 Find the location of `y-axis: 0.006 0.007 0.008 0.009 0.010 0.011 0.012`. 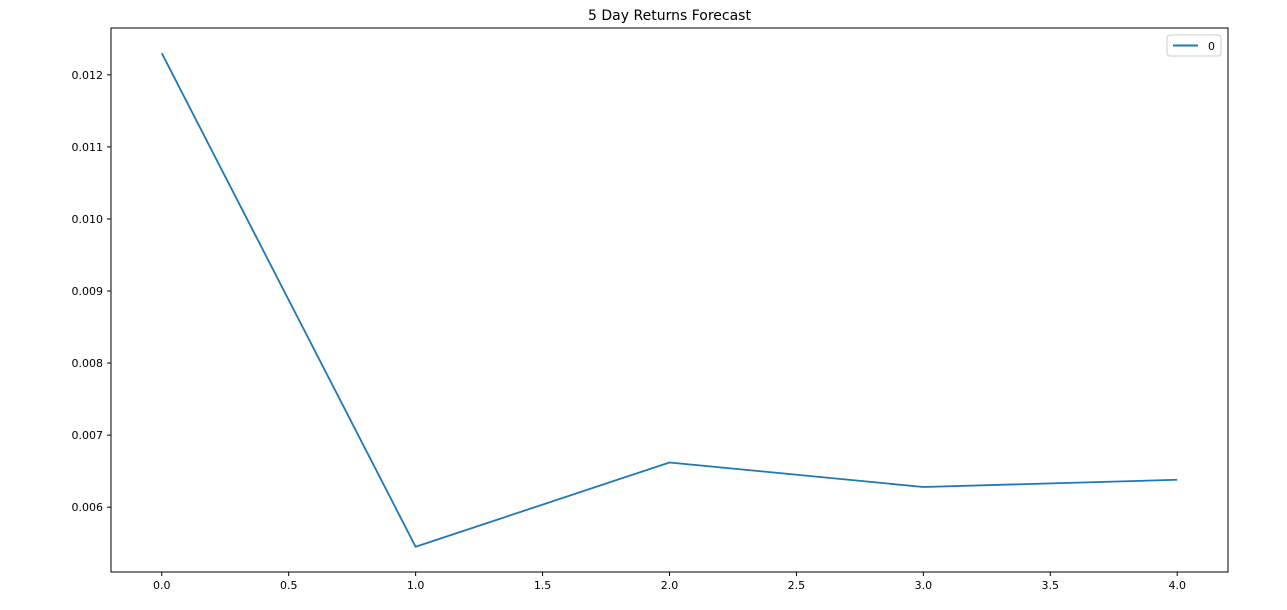

y-axis: 0.006 0.007 0.008 0.009 0.010 0.011 0.012 is located at coordinates (91, 291).